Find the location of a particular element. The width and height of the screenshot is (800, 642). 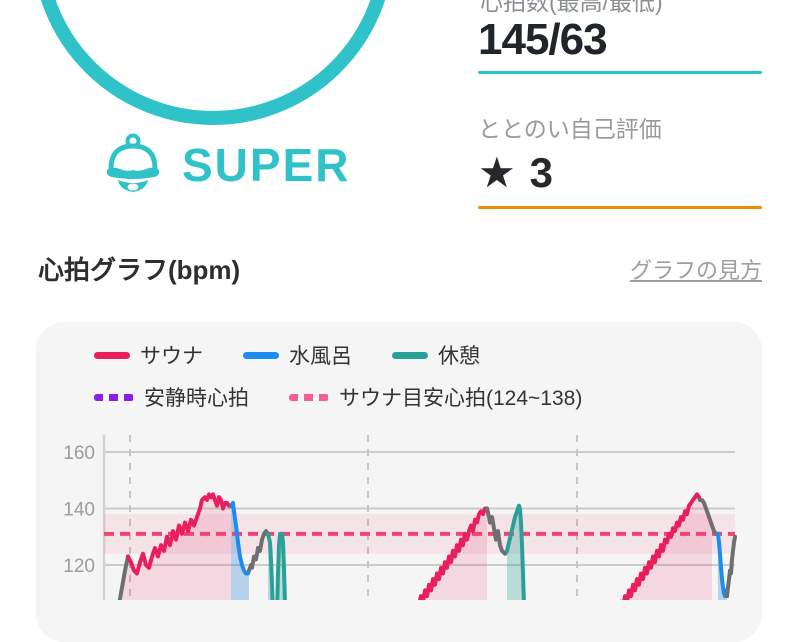

self-rating-value: ★ 3 is located at coordinates (620, 173).